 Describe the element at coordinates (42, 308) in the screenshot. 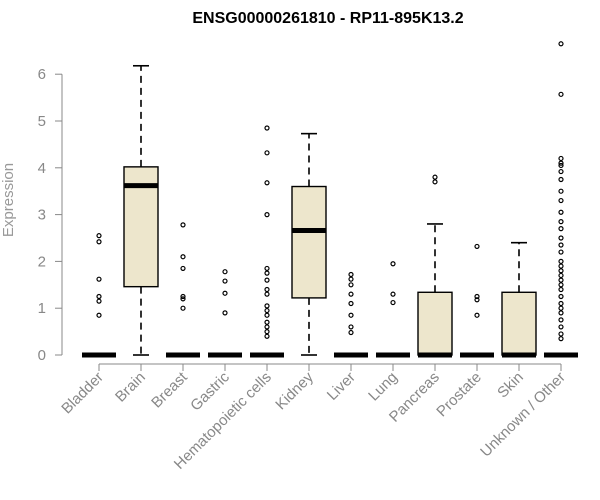

I see `y-tick-label: 1` at that location.